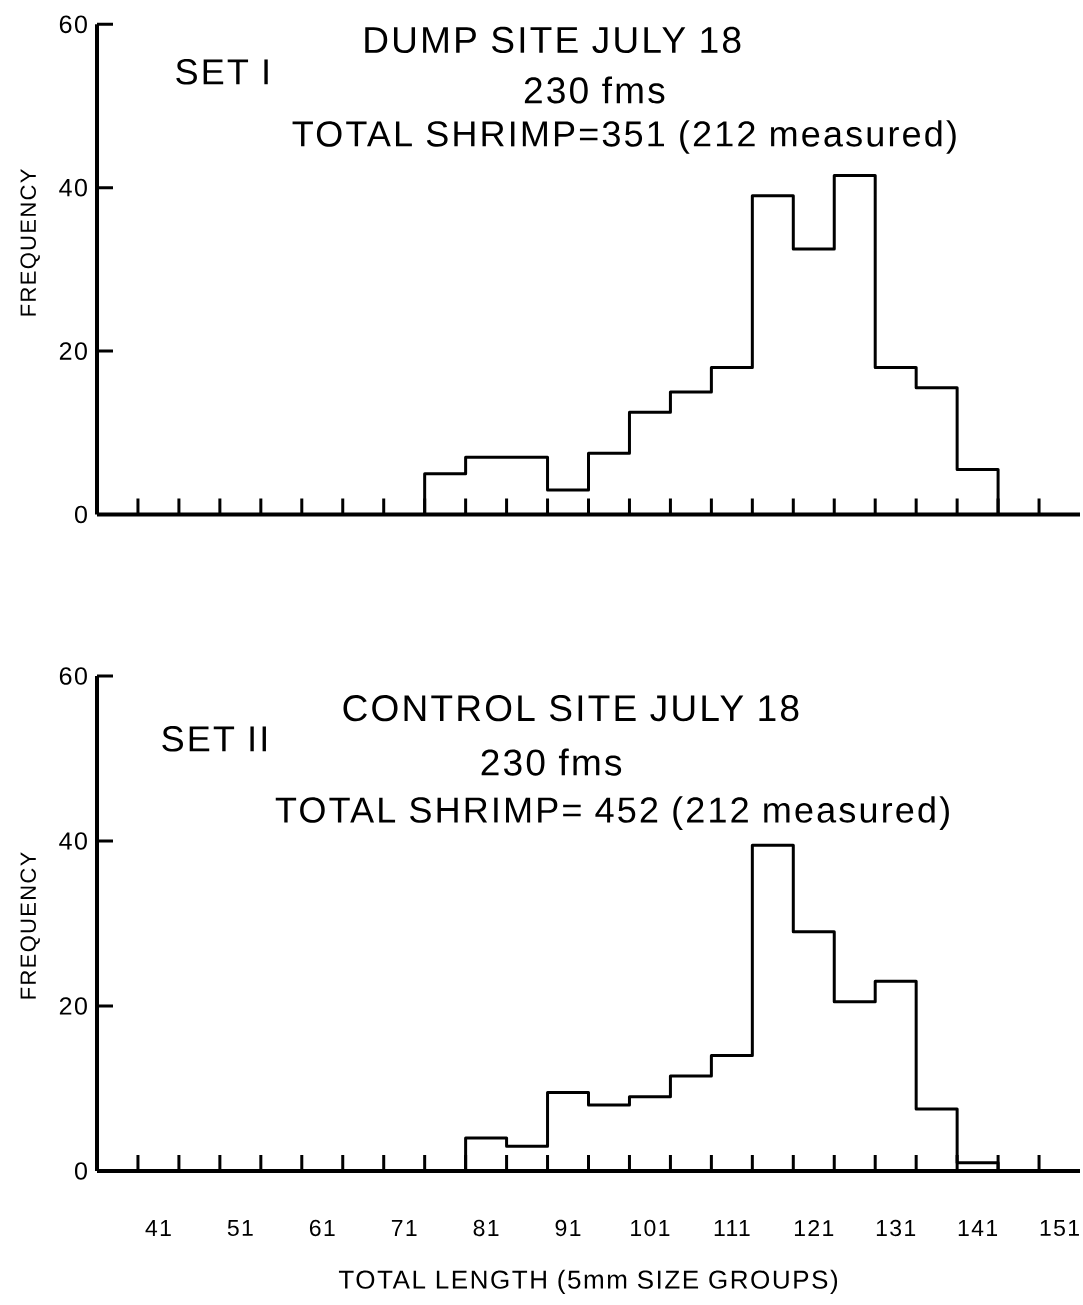  What do you see at coordinates (978, 1228) in the screenshot?
I see `x-tick-label: 141` at bounding box center [978, 1228].